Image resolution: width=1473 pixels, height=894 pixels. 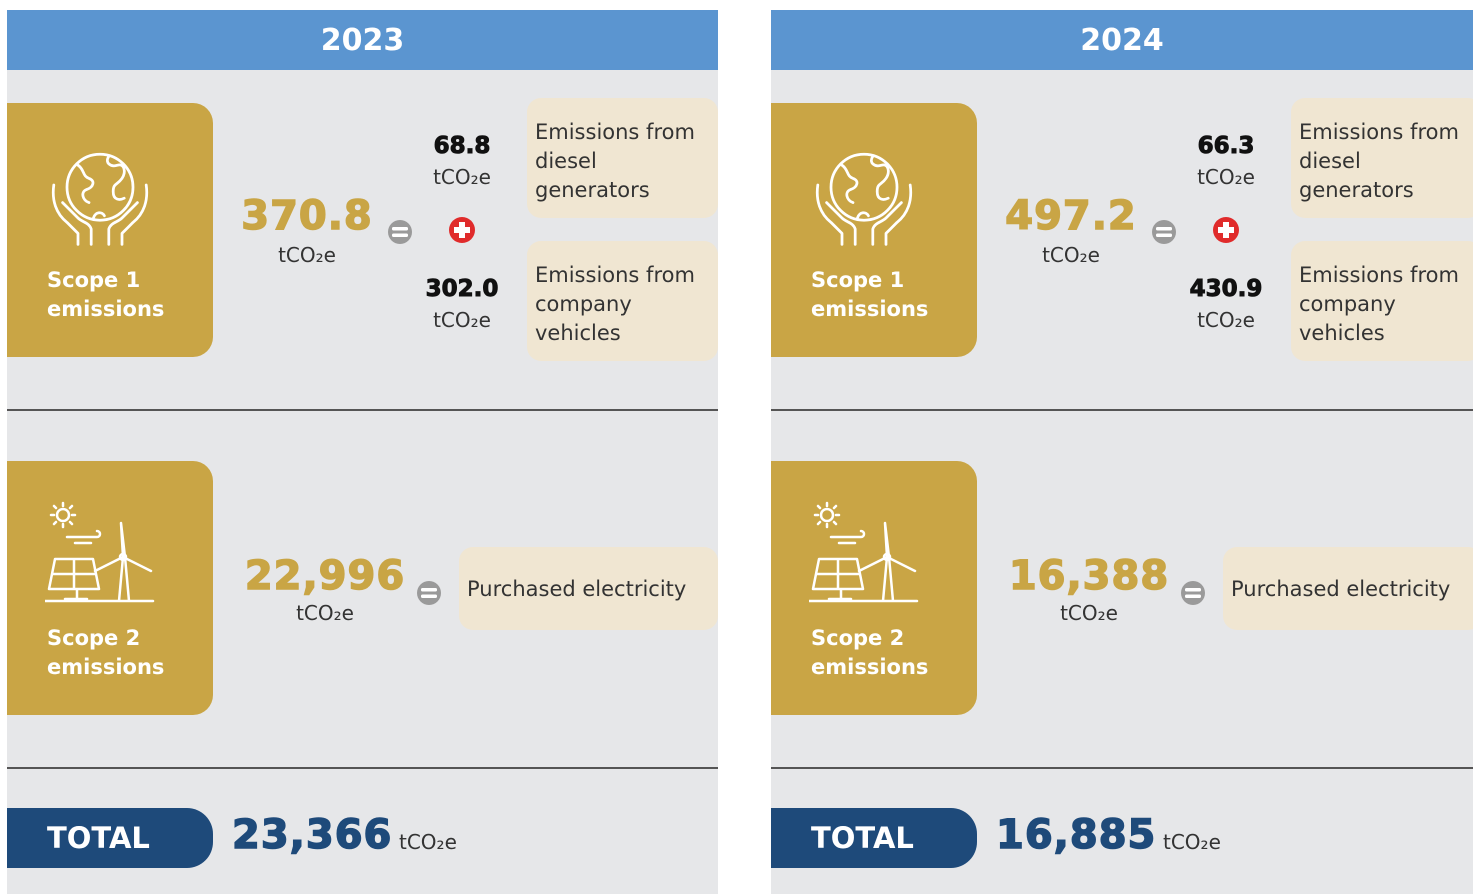 What do you see at coordinates (362, 40) in the screenshot?
I see `year-header: 2023` at bounding box center [362, 40].